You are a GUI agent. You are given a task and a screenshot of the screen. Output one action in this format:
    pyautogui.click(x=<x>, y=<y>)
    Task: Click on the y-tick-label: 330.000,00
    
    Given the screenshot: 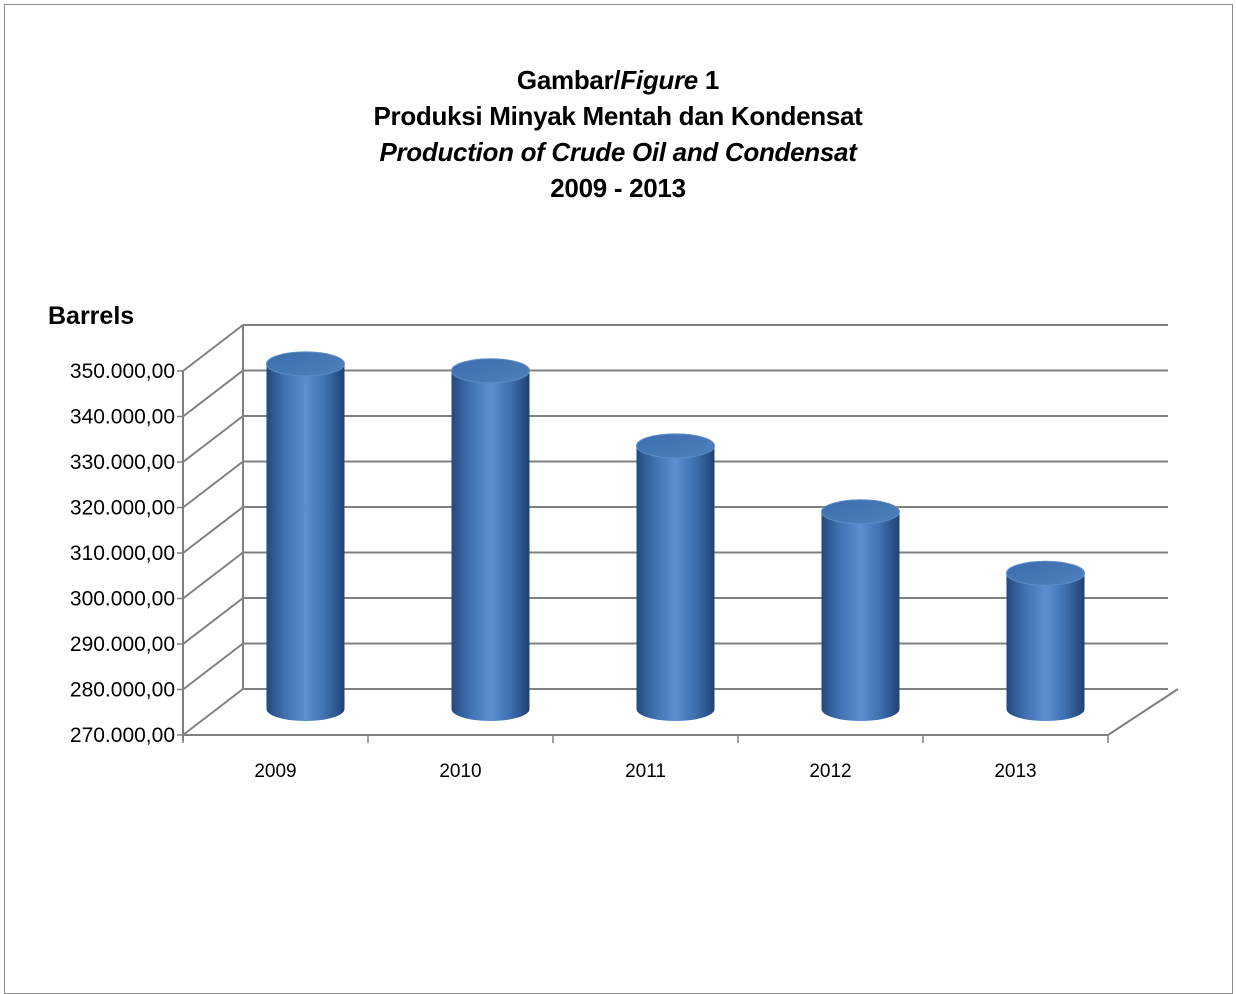 What is the action you would take?
    pyautogui.click(x=122, y=462)
    